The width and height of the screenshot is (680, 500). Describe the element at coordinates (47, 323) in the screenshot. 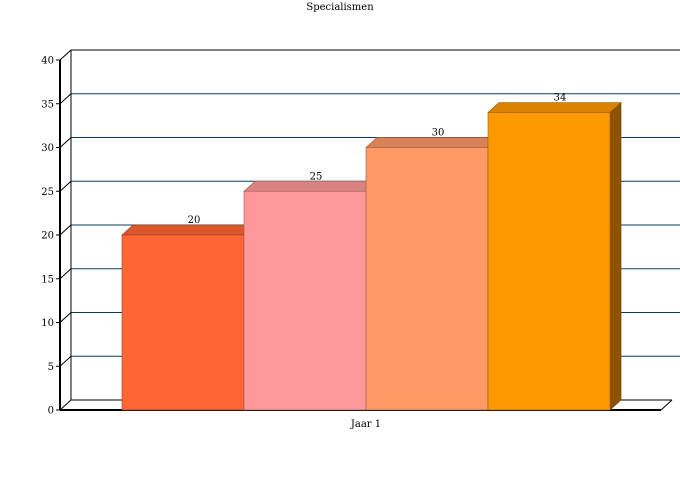

I see `y-tick-label: 10` at that location.